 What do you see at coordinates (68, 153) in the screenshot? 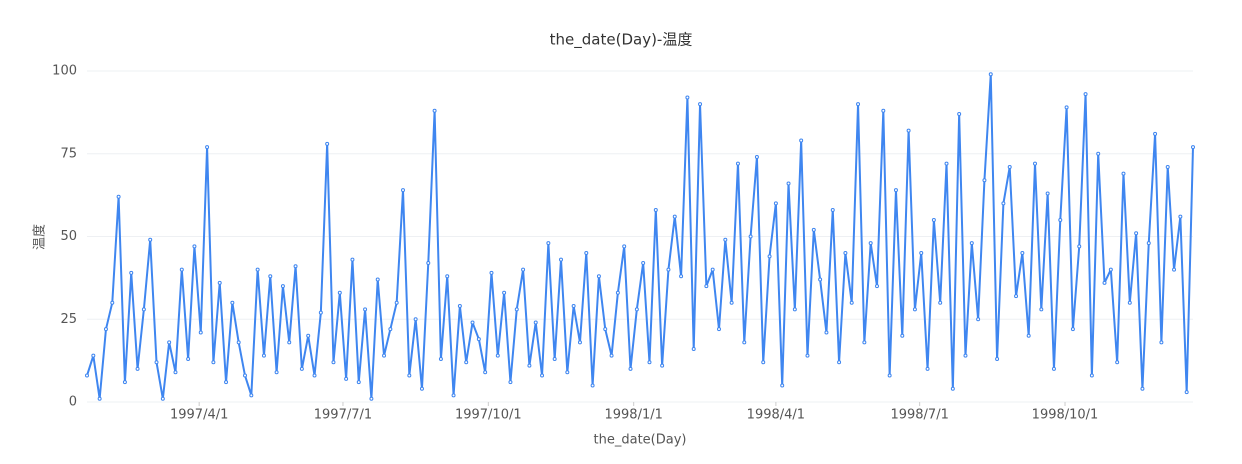
I see `y-tick-label: 75` at bounding box center [68, 153].